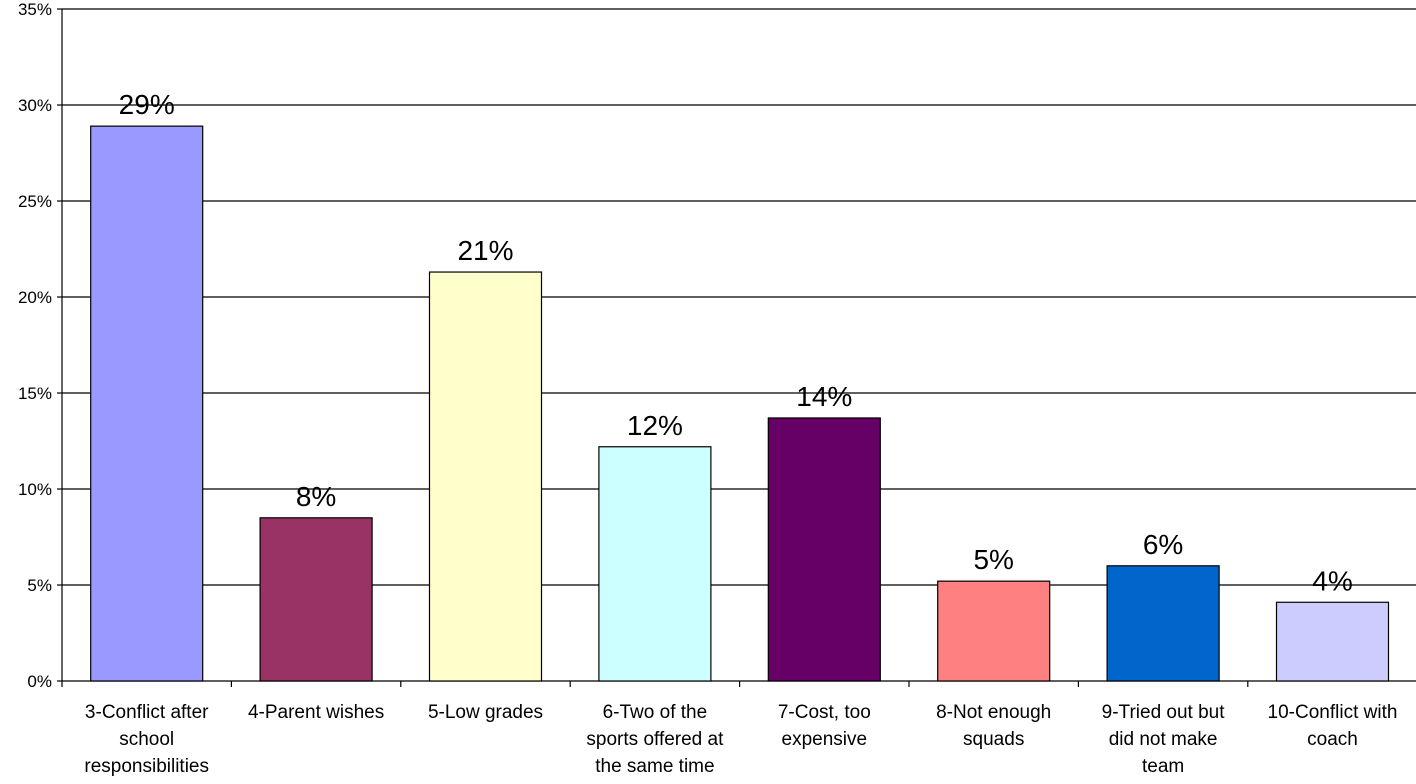 Image resolution: width=1416 pixels, height=784 pixels. Describe the element at coordinates (146, 739) in the screenshot. I see `x-tick-label: school` at that location.